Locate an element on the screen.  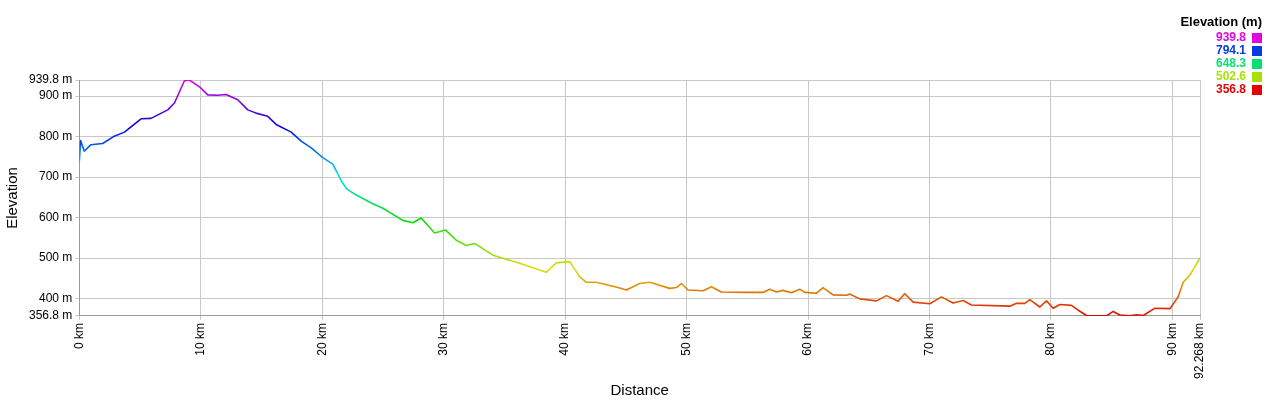
x-tick-label: 70 km is located at coordinates (928, 339).